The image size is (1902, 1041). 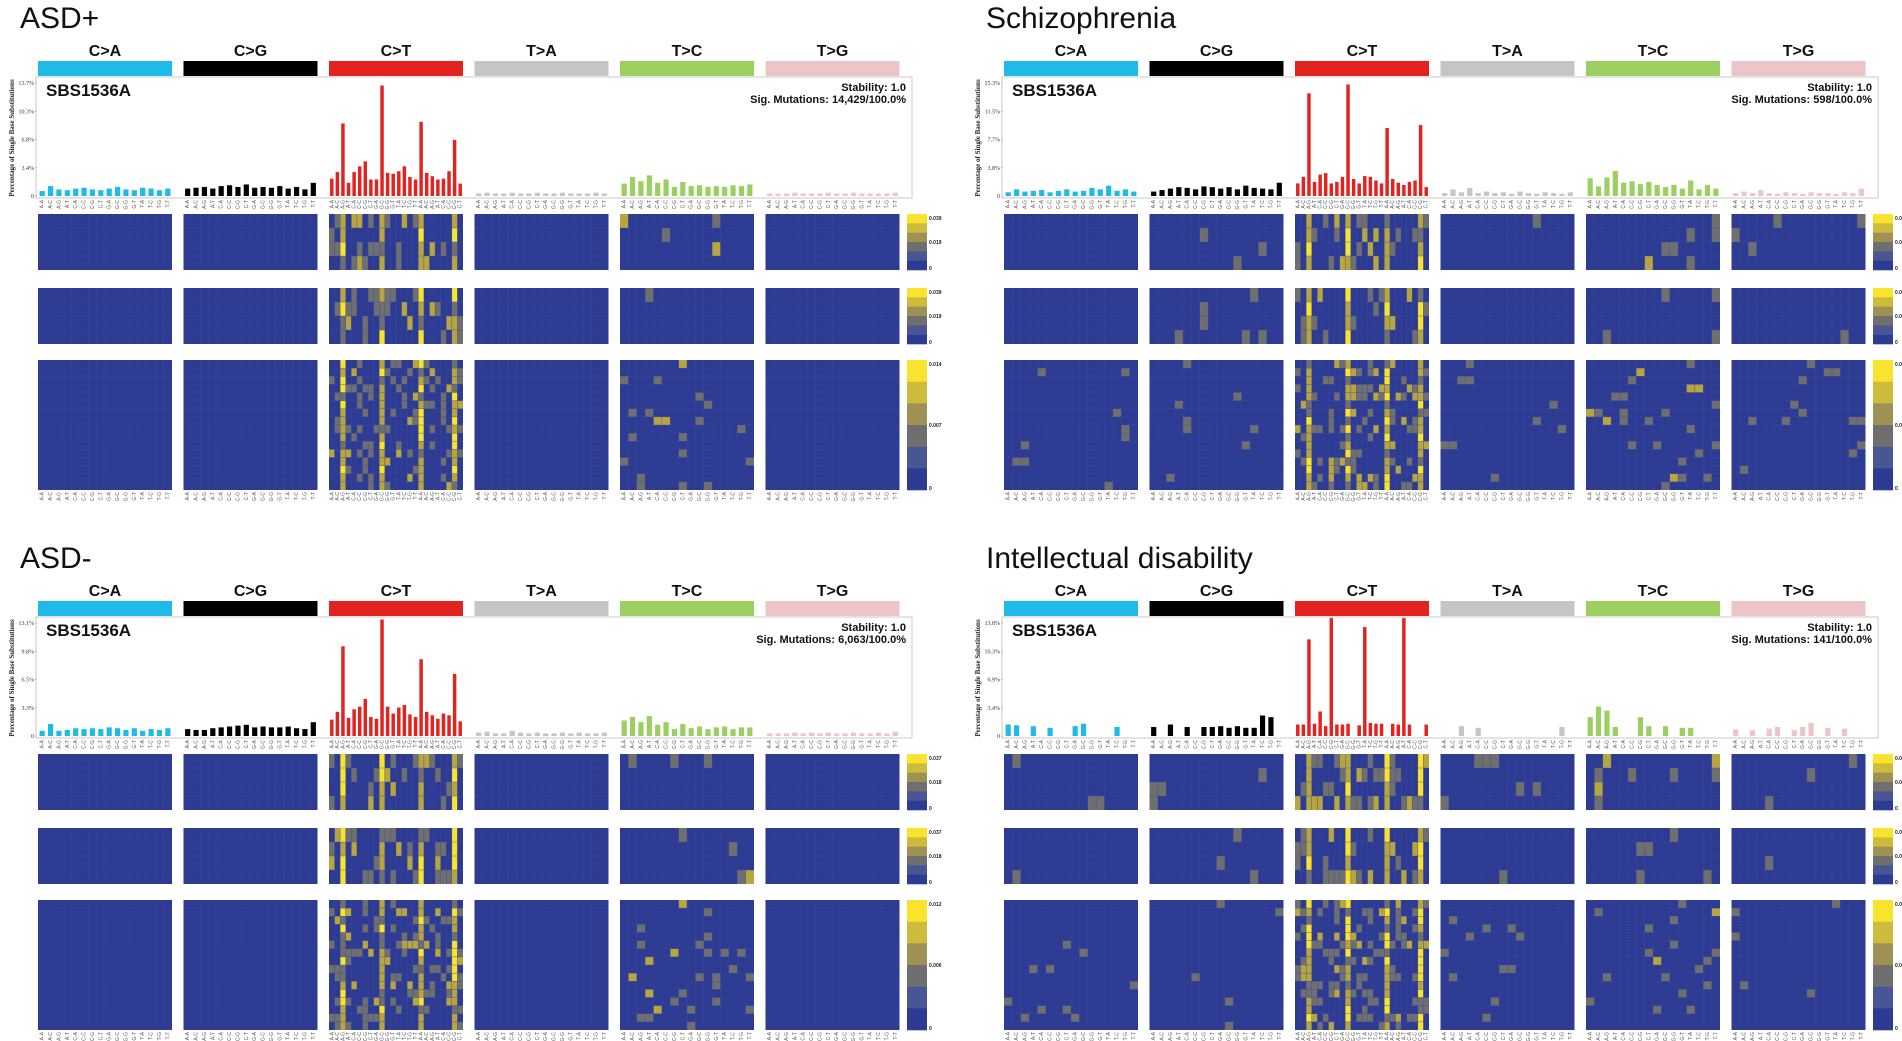 I want to click on y-tick-label: 0, so click(x=998, y=737).